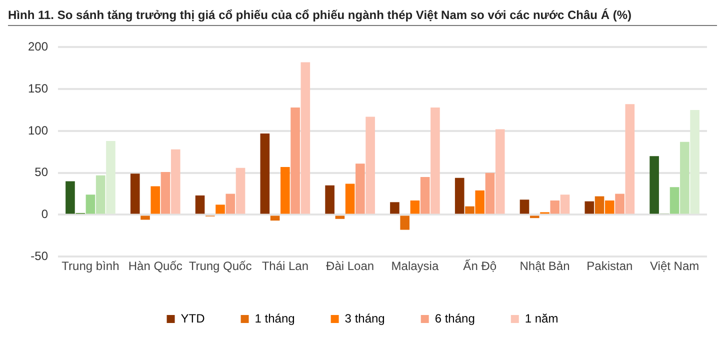 This screenshot has width=725, height=344. Describe the element at coordinates (364, 318) in the screenshot. I see `legend-label: 3 tháng` at that location.